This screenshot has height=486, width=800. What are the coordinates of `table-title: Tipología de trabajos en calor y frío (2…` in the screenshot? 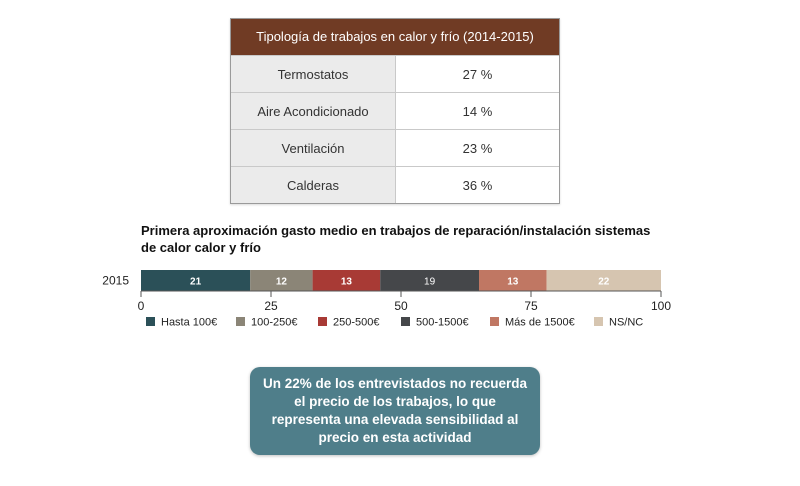 It's located at (395, 37).